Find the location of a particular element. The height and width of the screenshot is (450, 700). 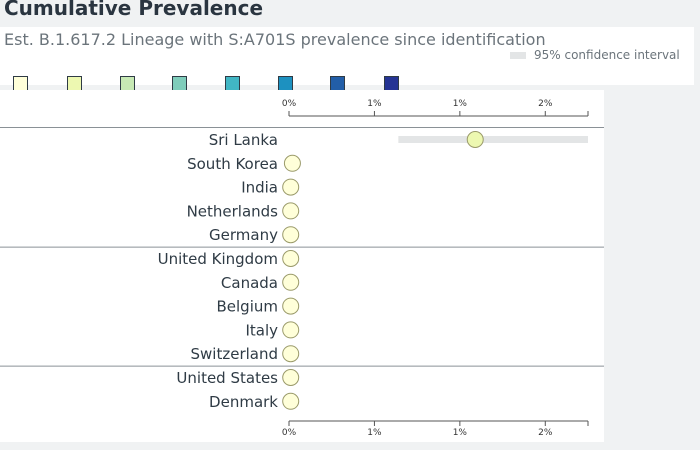

country-label: United States is located at coordinates (227, 378).